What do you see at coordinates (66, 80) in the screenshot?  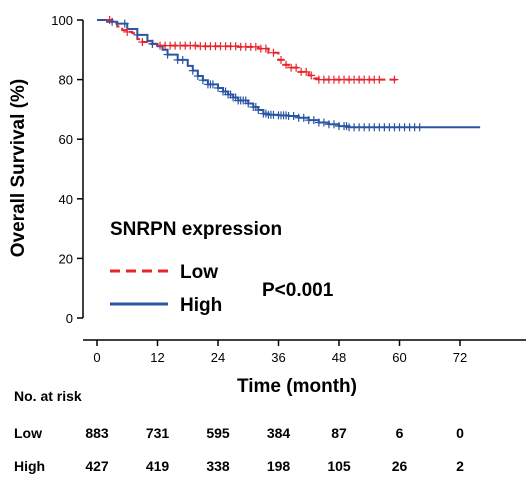 I see `y-tick-label: 80` at bounding box center [66, 80].